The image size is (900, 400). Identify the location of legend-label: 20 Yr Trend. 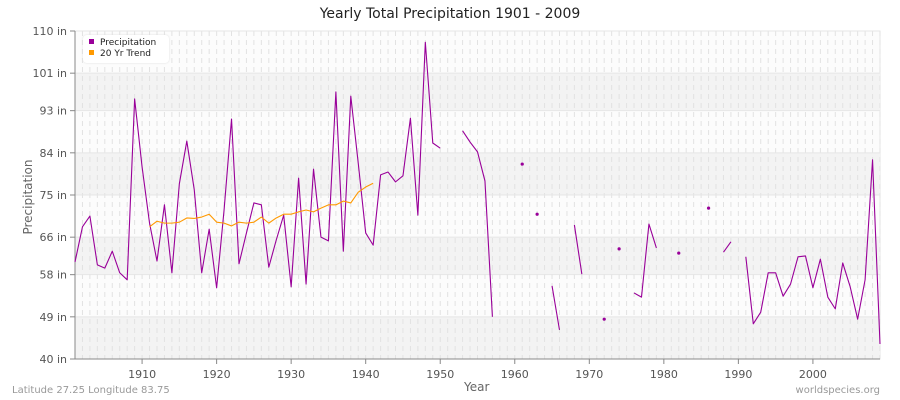
(126, 54).